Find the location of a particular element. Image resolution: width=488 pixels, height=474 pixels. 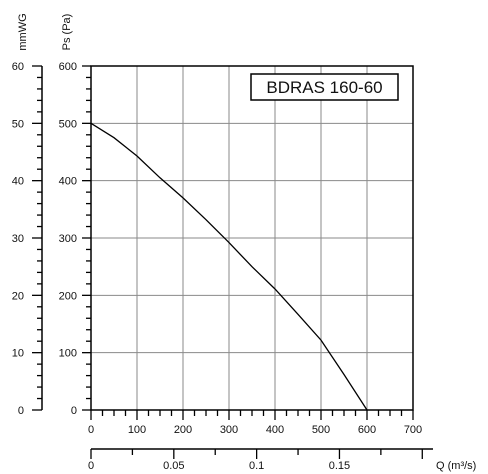

mmwg-tick-label: 10 is located at coordinates (18, 354).